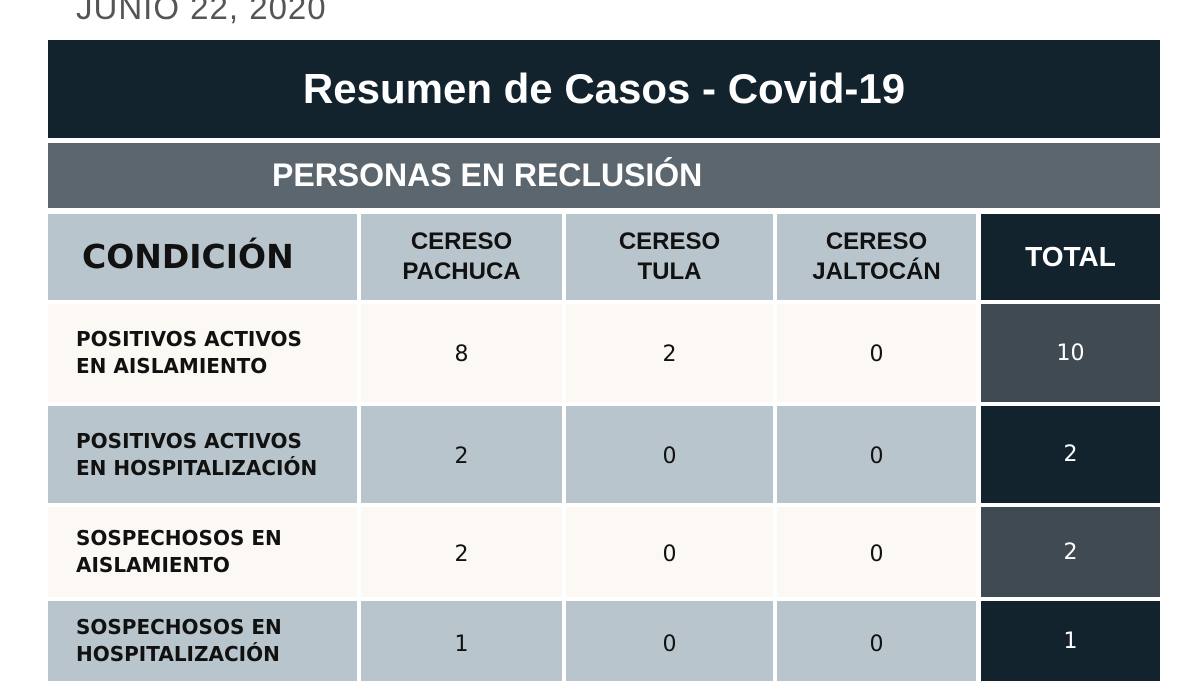  Describe the element at coordinates (202, 454) in the screenshot. I see `row-label: POSITIVOS ACTIVOS EN HOSPITALIZACIÓN` at that location.